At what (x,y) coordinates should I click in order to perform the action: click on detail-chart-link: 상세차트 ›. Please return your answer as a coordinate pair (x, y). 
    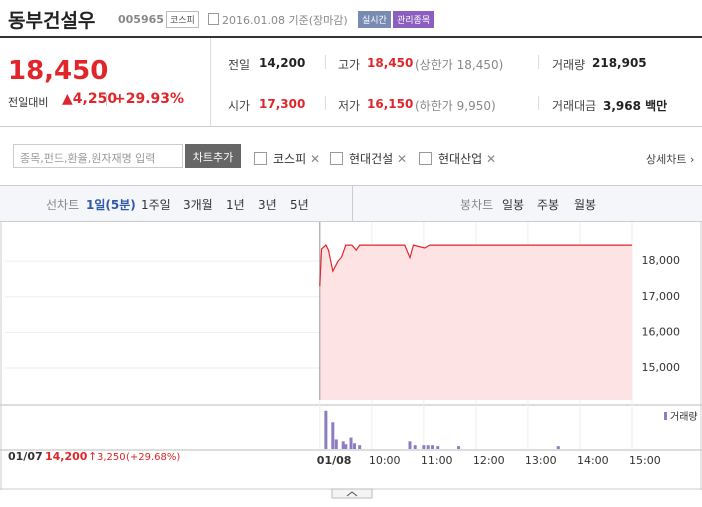
    Looking at the image, I should click on (670, 159).